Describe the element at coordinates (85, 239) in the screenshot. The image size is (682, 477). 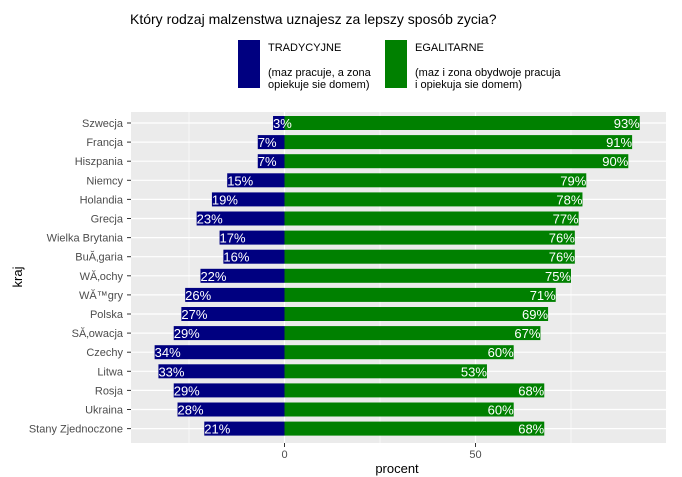
I see `category-label: Wielka Brytania` at that location.